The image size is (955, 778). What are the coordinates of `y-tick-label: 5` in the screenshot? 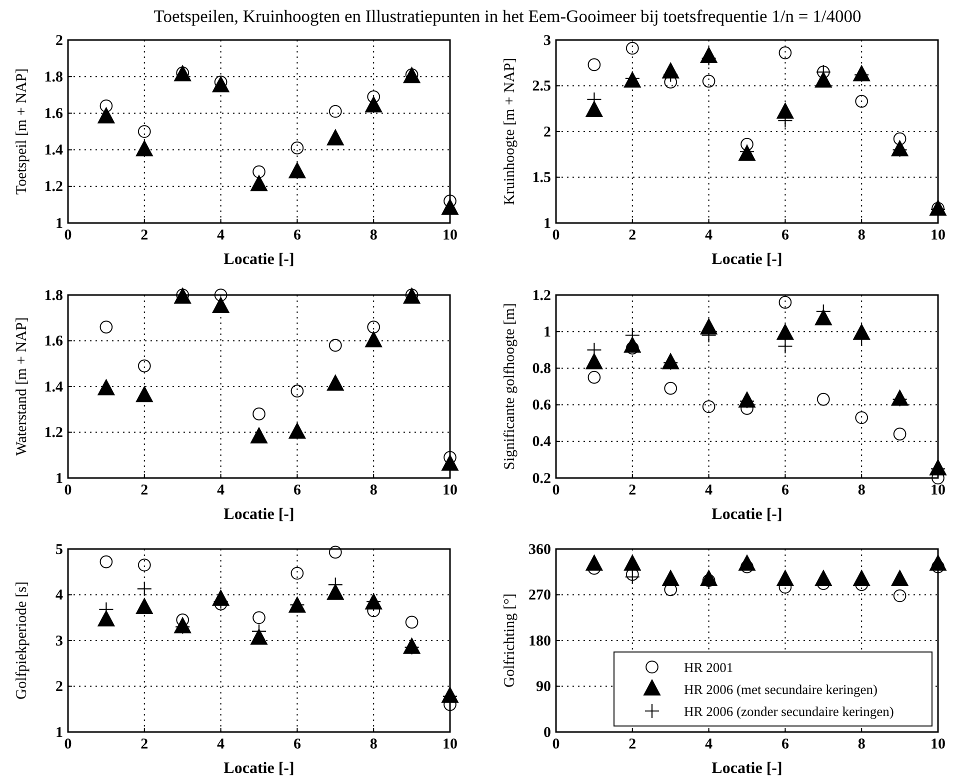 It's located at (59, 550).